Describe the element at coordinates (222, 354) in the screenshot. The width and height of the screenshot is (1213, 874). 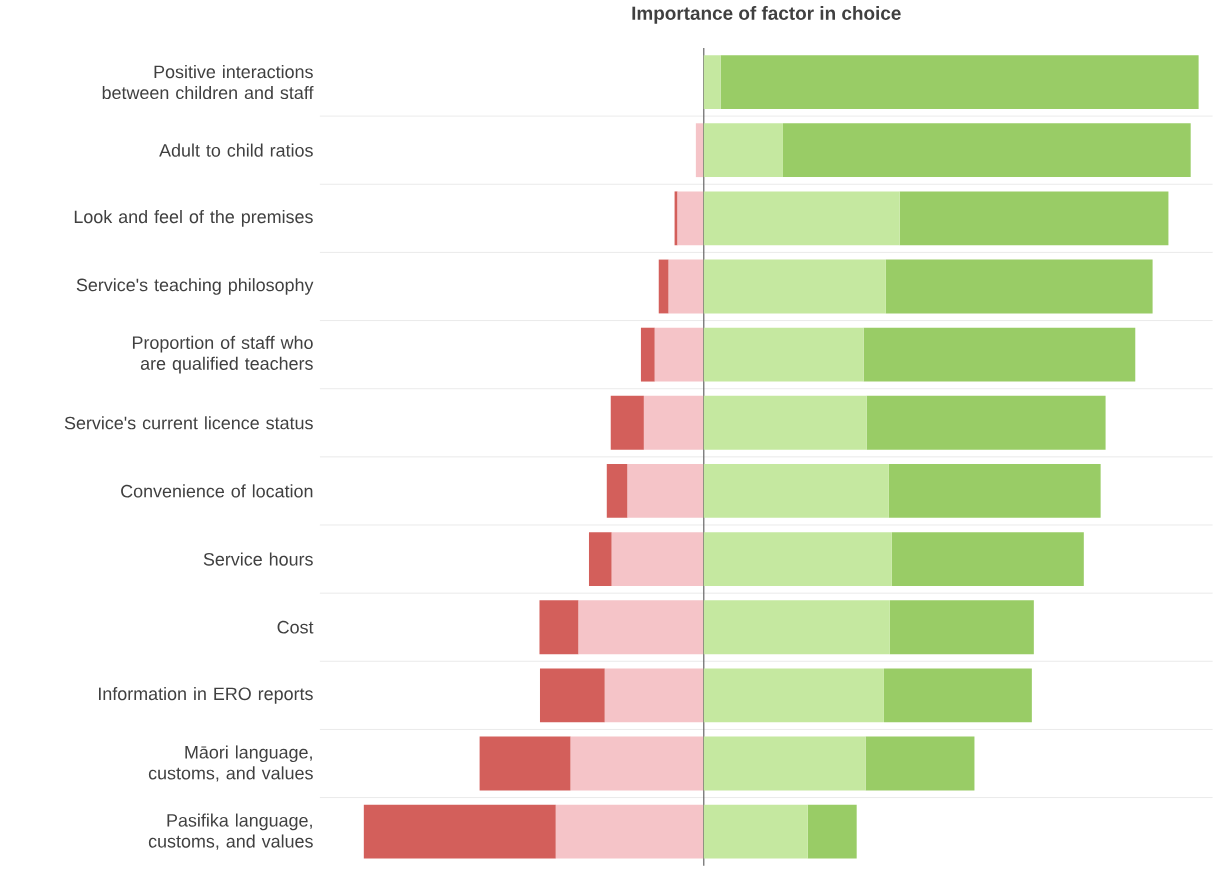
I see `y-tick-label: Proportion of staff who are qualified teachers` at that location.